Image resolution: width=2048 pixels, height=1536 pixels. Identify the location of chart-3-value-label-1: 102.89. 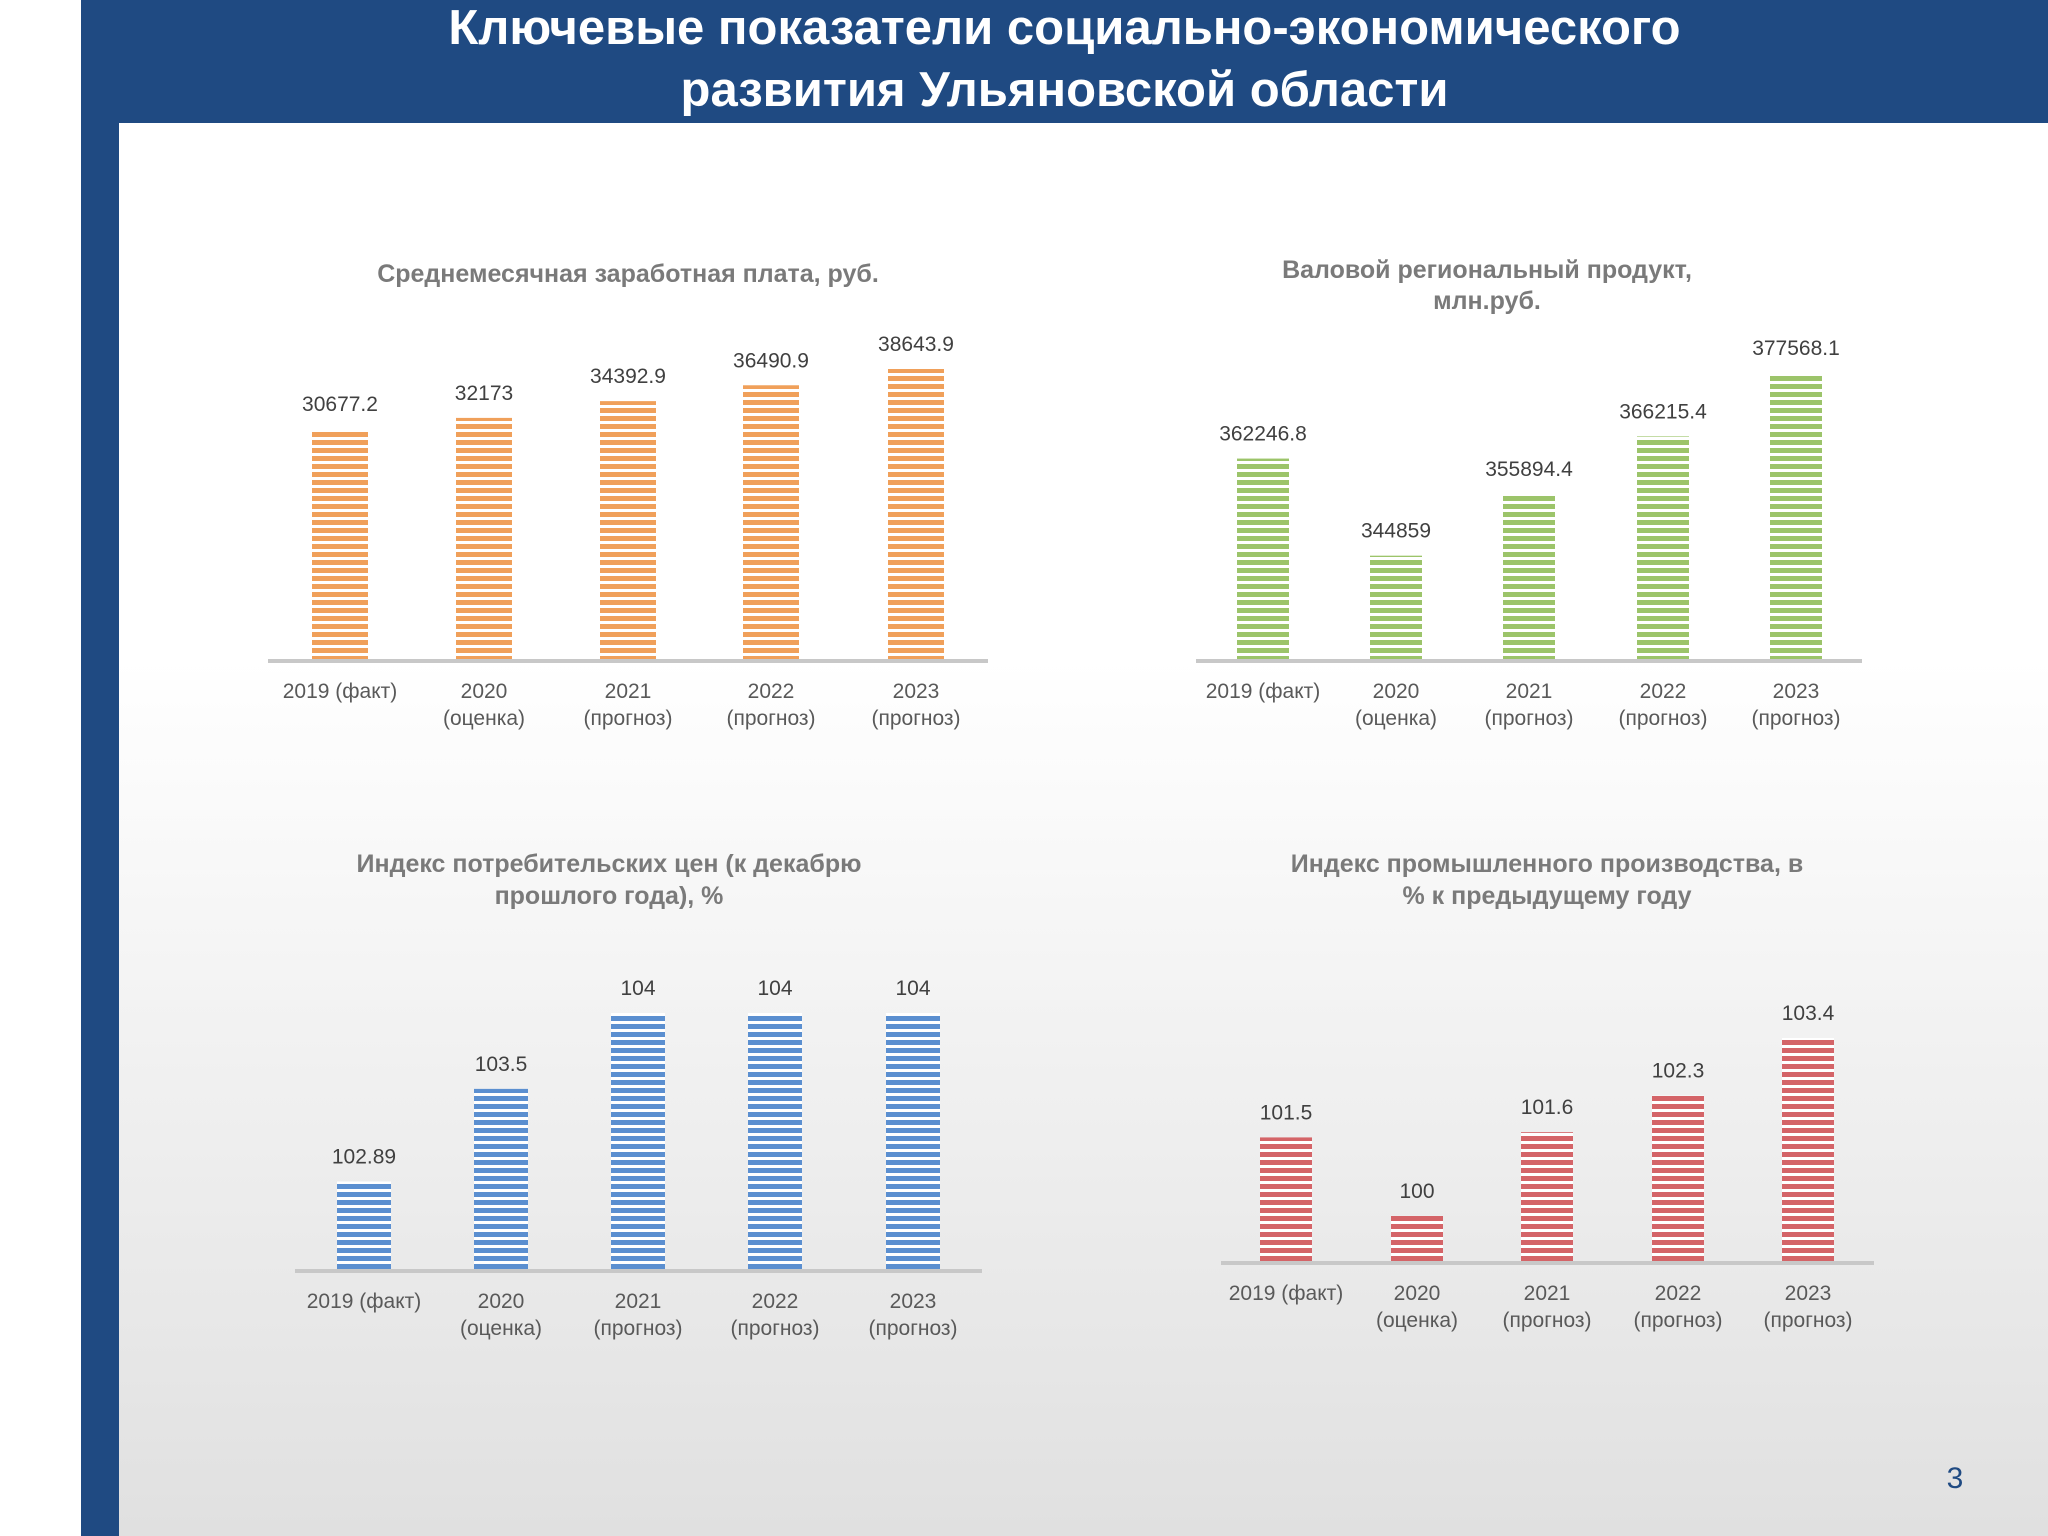
(364, 1156).